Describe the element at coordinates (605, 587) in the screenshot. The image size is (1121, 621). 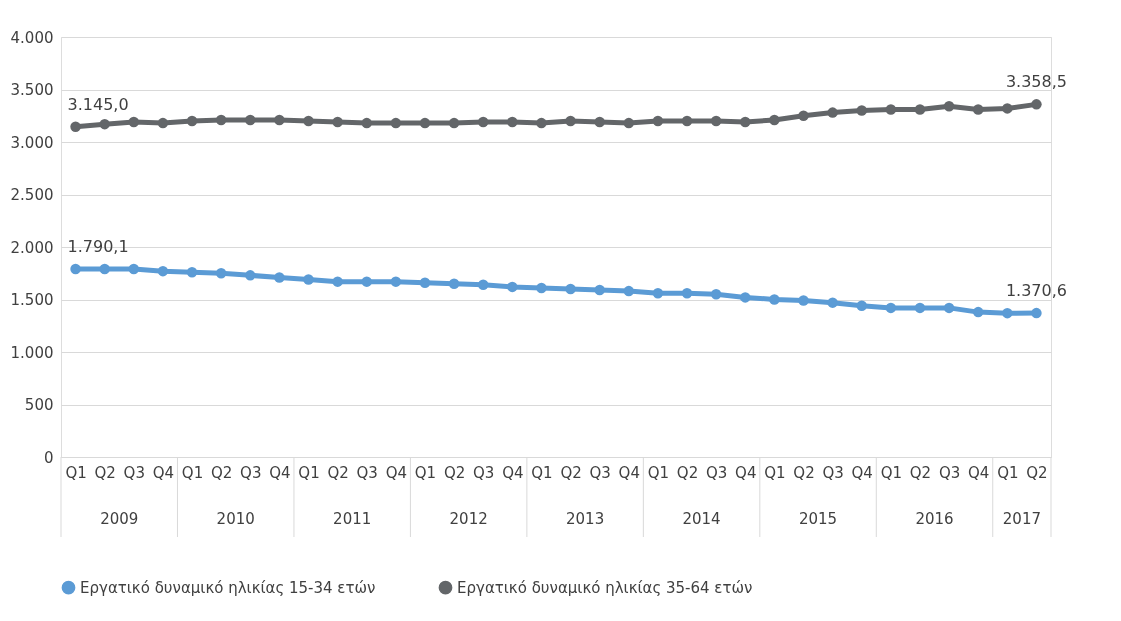
I see `legend-label: Εργατικό δυναμικό ηλικίας 35-64 ετών` at that location.